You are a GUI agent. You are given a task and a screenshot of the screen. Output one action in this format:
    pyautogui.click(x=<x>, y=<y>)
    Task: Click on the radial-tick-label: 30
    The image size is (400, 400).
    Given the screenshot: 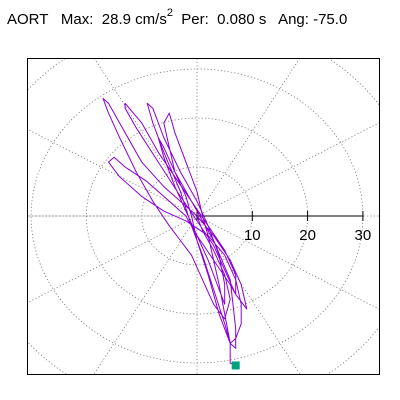 What is the action you would take?
    pyautogui.click(x=363, y=235)
    